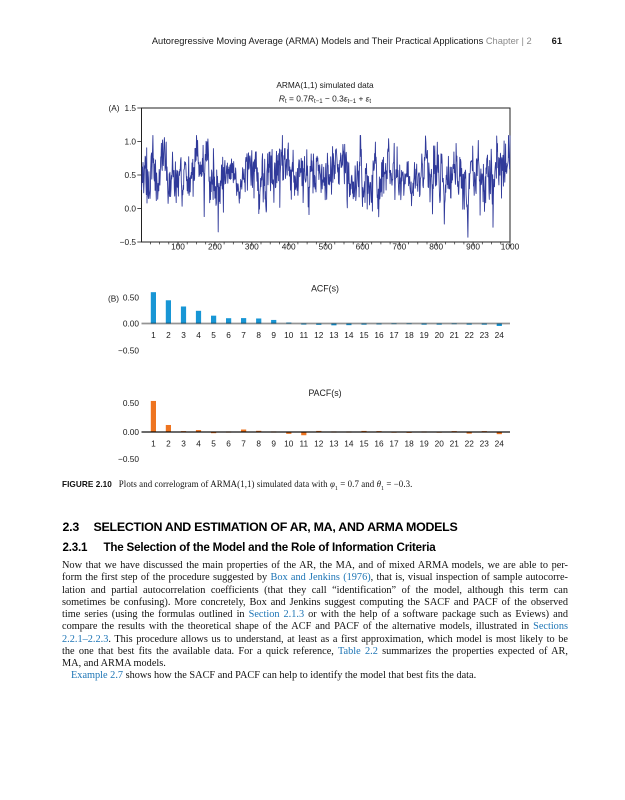 The image size is (625, 800). Describe the element at coordinates (363, 247) in the screenshot. I see `svg-text: 600` at that location.